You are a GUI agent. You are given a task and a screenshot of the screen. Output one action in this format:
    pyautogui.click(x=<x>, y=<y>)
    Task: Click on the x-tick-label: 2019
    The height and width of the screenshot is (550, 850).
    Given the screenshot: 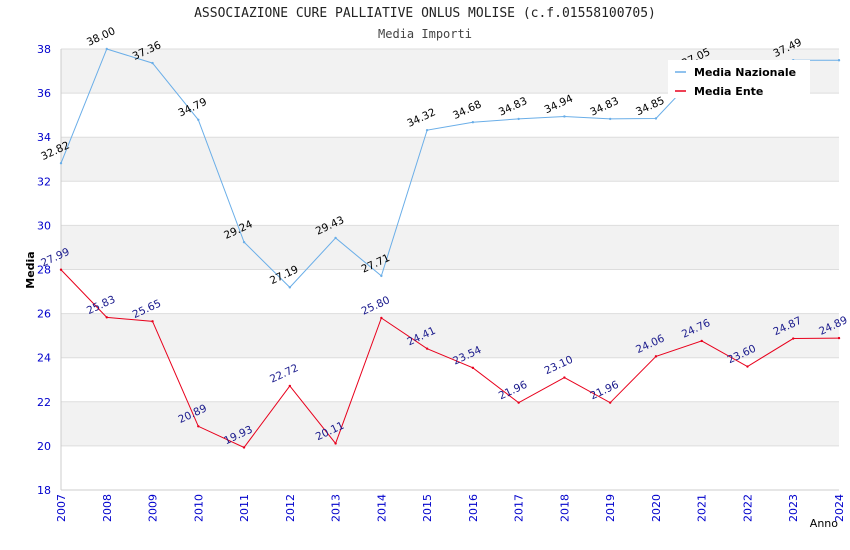 What is the action you would take?
    pyautogui.click(x=610, y=508)
    